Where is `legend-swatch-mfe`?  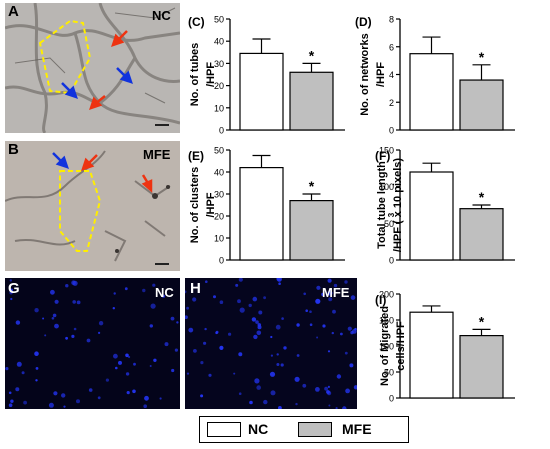
legend-swatch-mfe is located at coordinates (315, 429).